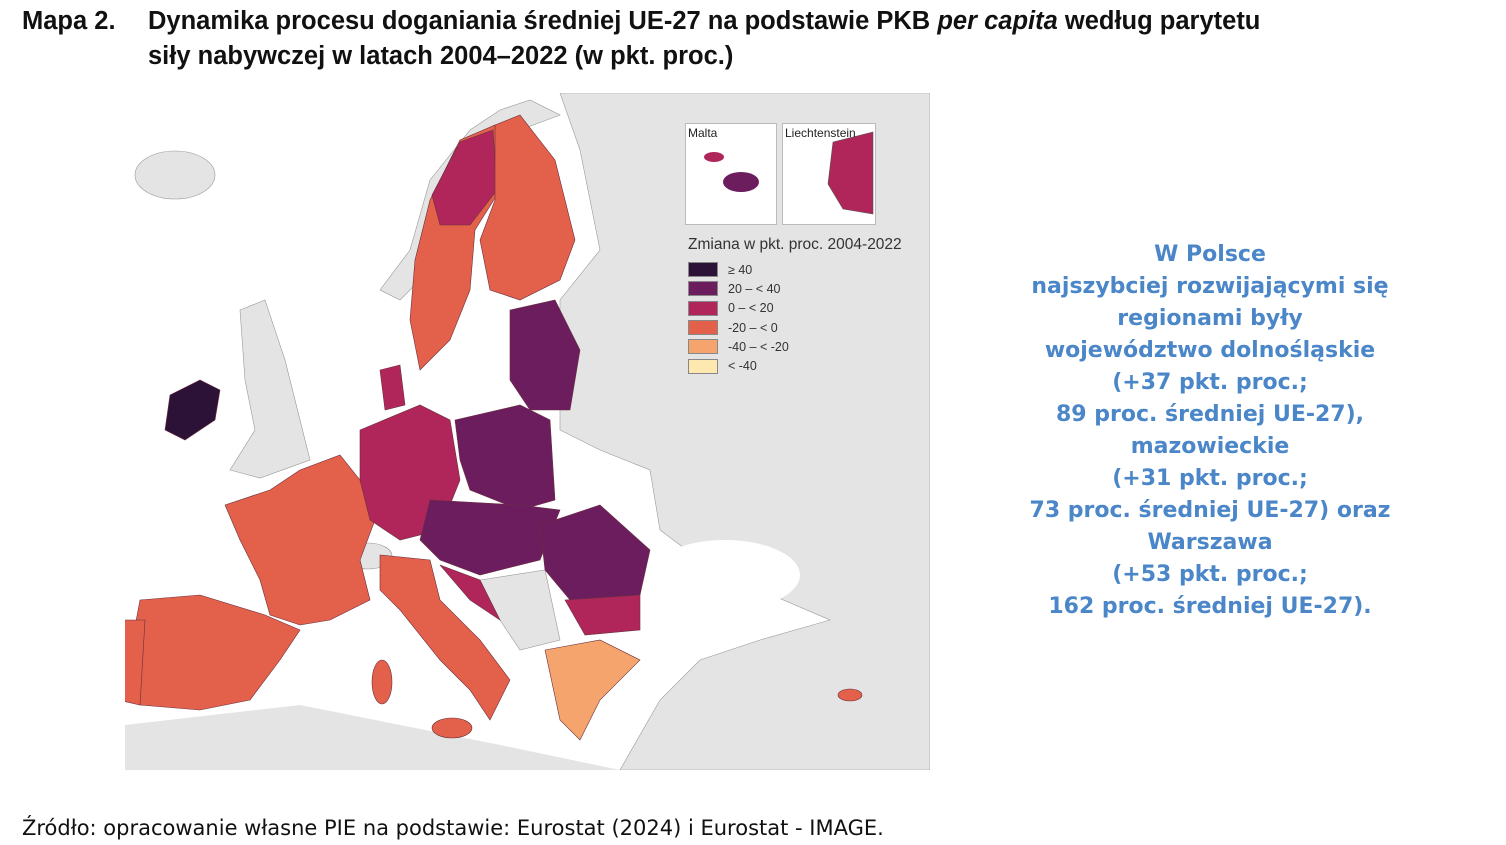  I want to click on bulgaria, so click(602, 615).